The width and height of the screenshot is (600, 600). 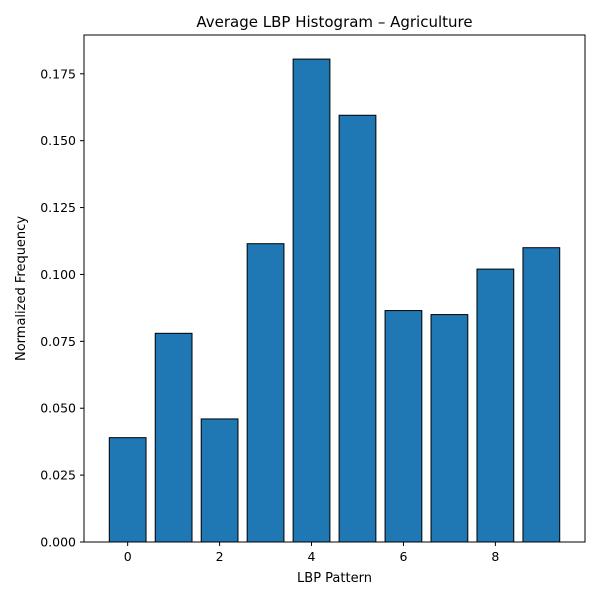 What do you see at coordinates (220, 556) in the screenshot?
I see `x-tick-label: 2` at bounding box center [220, 556].